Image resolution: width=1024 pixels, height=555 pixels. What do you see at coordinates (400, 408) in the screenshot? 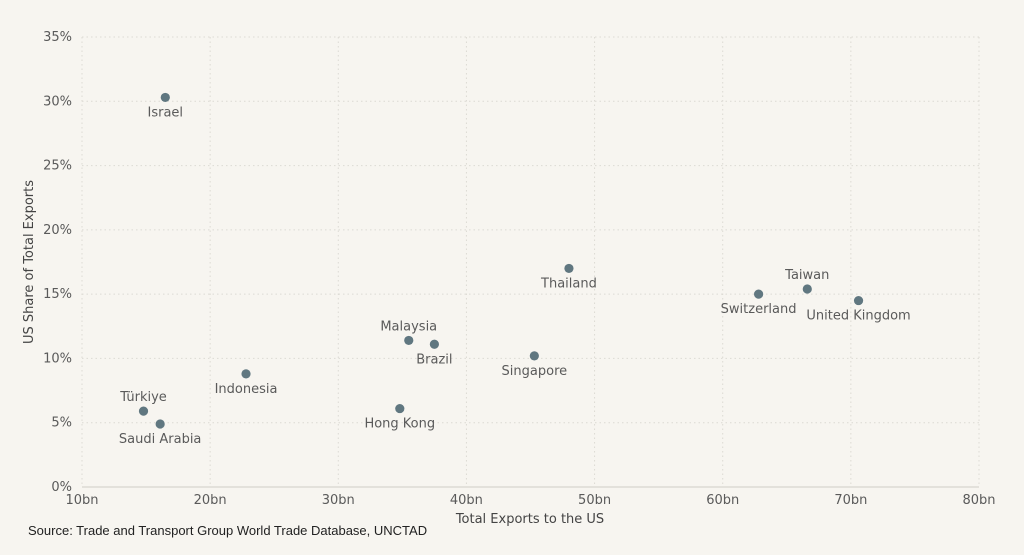
I see `data-point-hong-kong` at bounding box center [400, 408].